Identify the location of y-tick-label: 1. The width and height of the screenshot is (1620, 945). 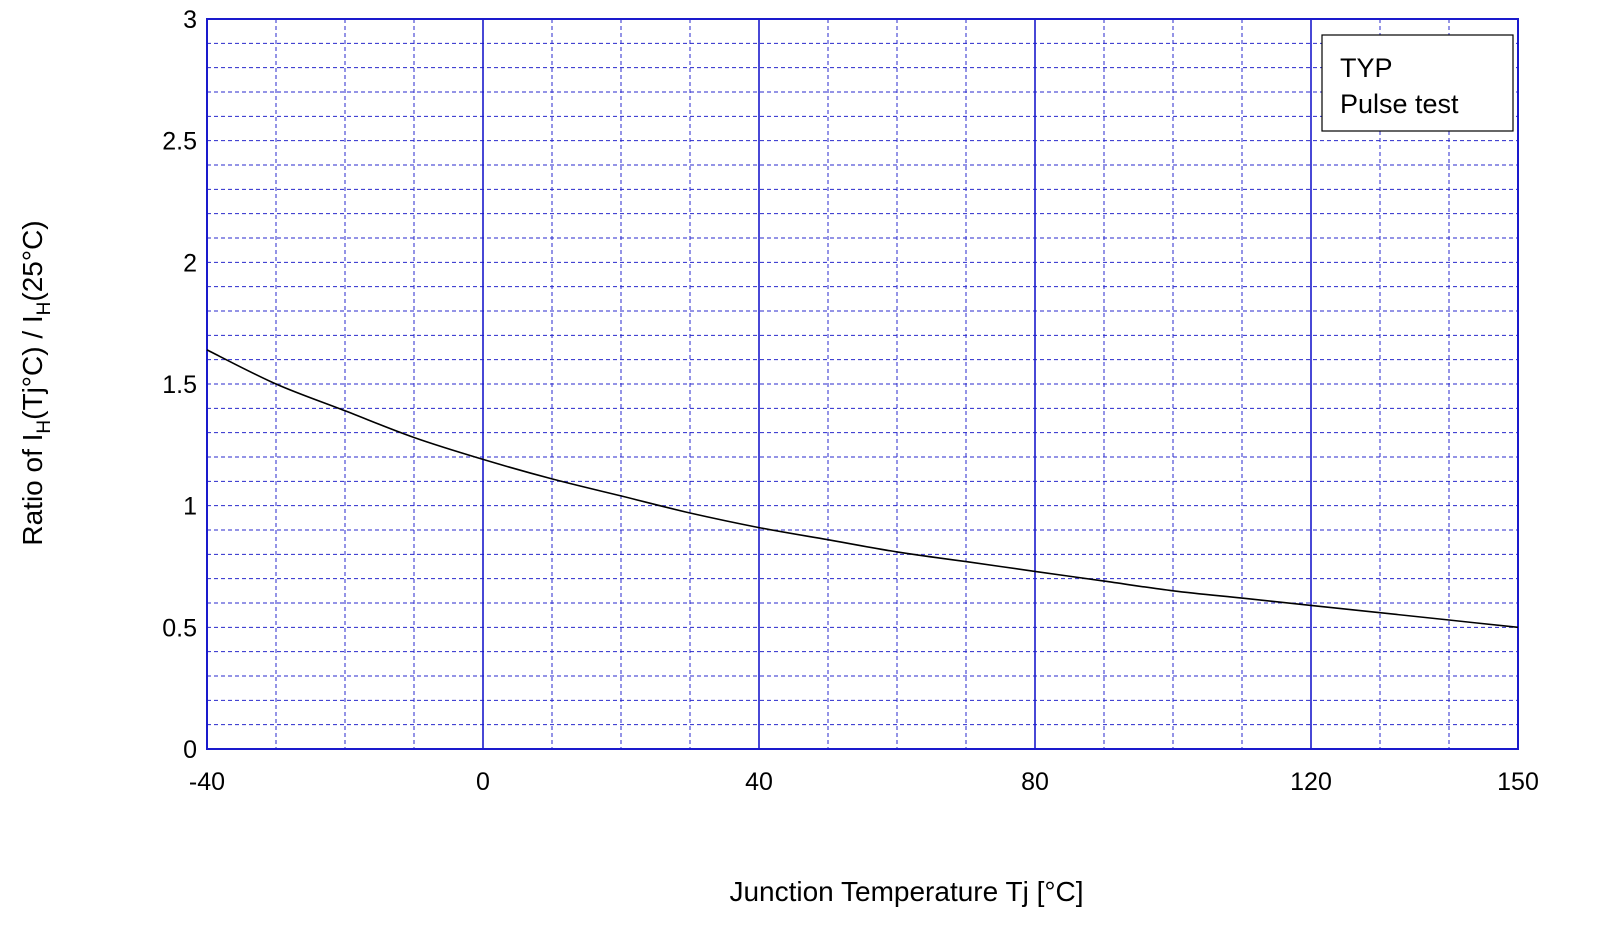
(190, 507).